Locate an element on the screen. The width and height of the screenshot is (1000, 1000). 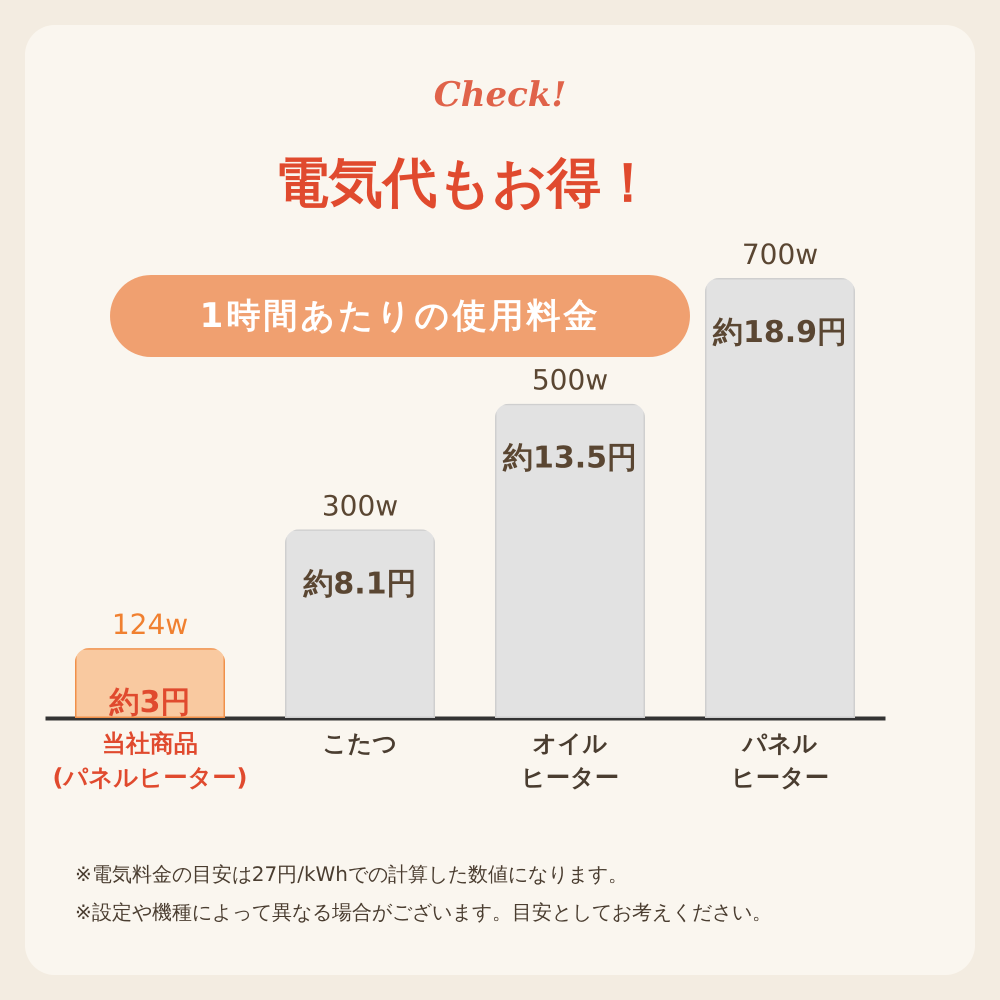
text: Check! is located at coordinates (500, 95).